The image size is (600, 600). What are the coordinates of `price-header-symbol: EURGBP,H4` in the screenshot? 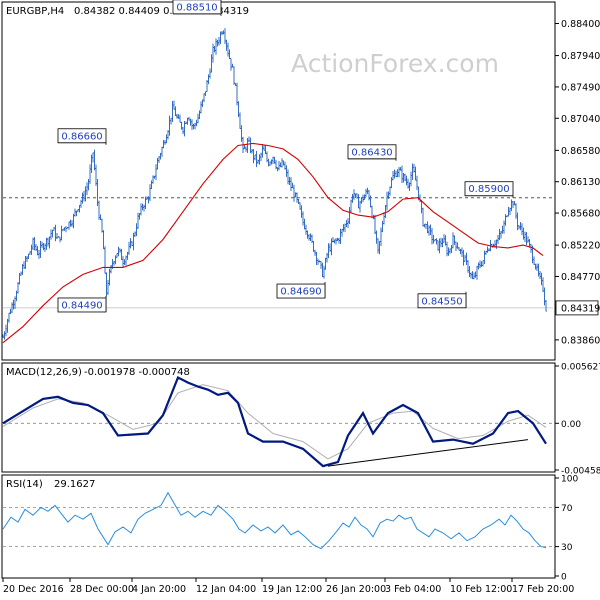 It's located at (35, 11).